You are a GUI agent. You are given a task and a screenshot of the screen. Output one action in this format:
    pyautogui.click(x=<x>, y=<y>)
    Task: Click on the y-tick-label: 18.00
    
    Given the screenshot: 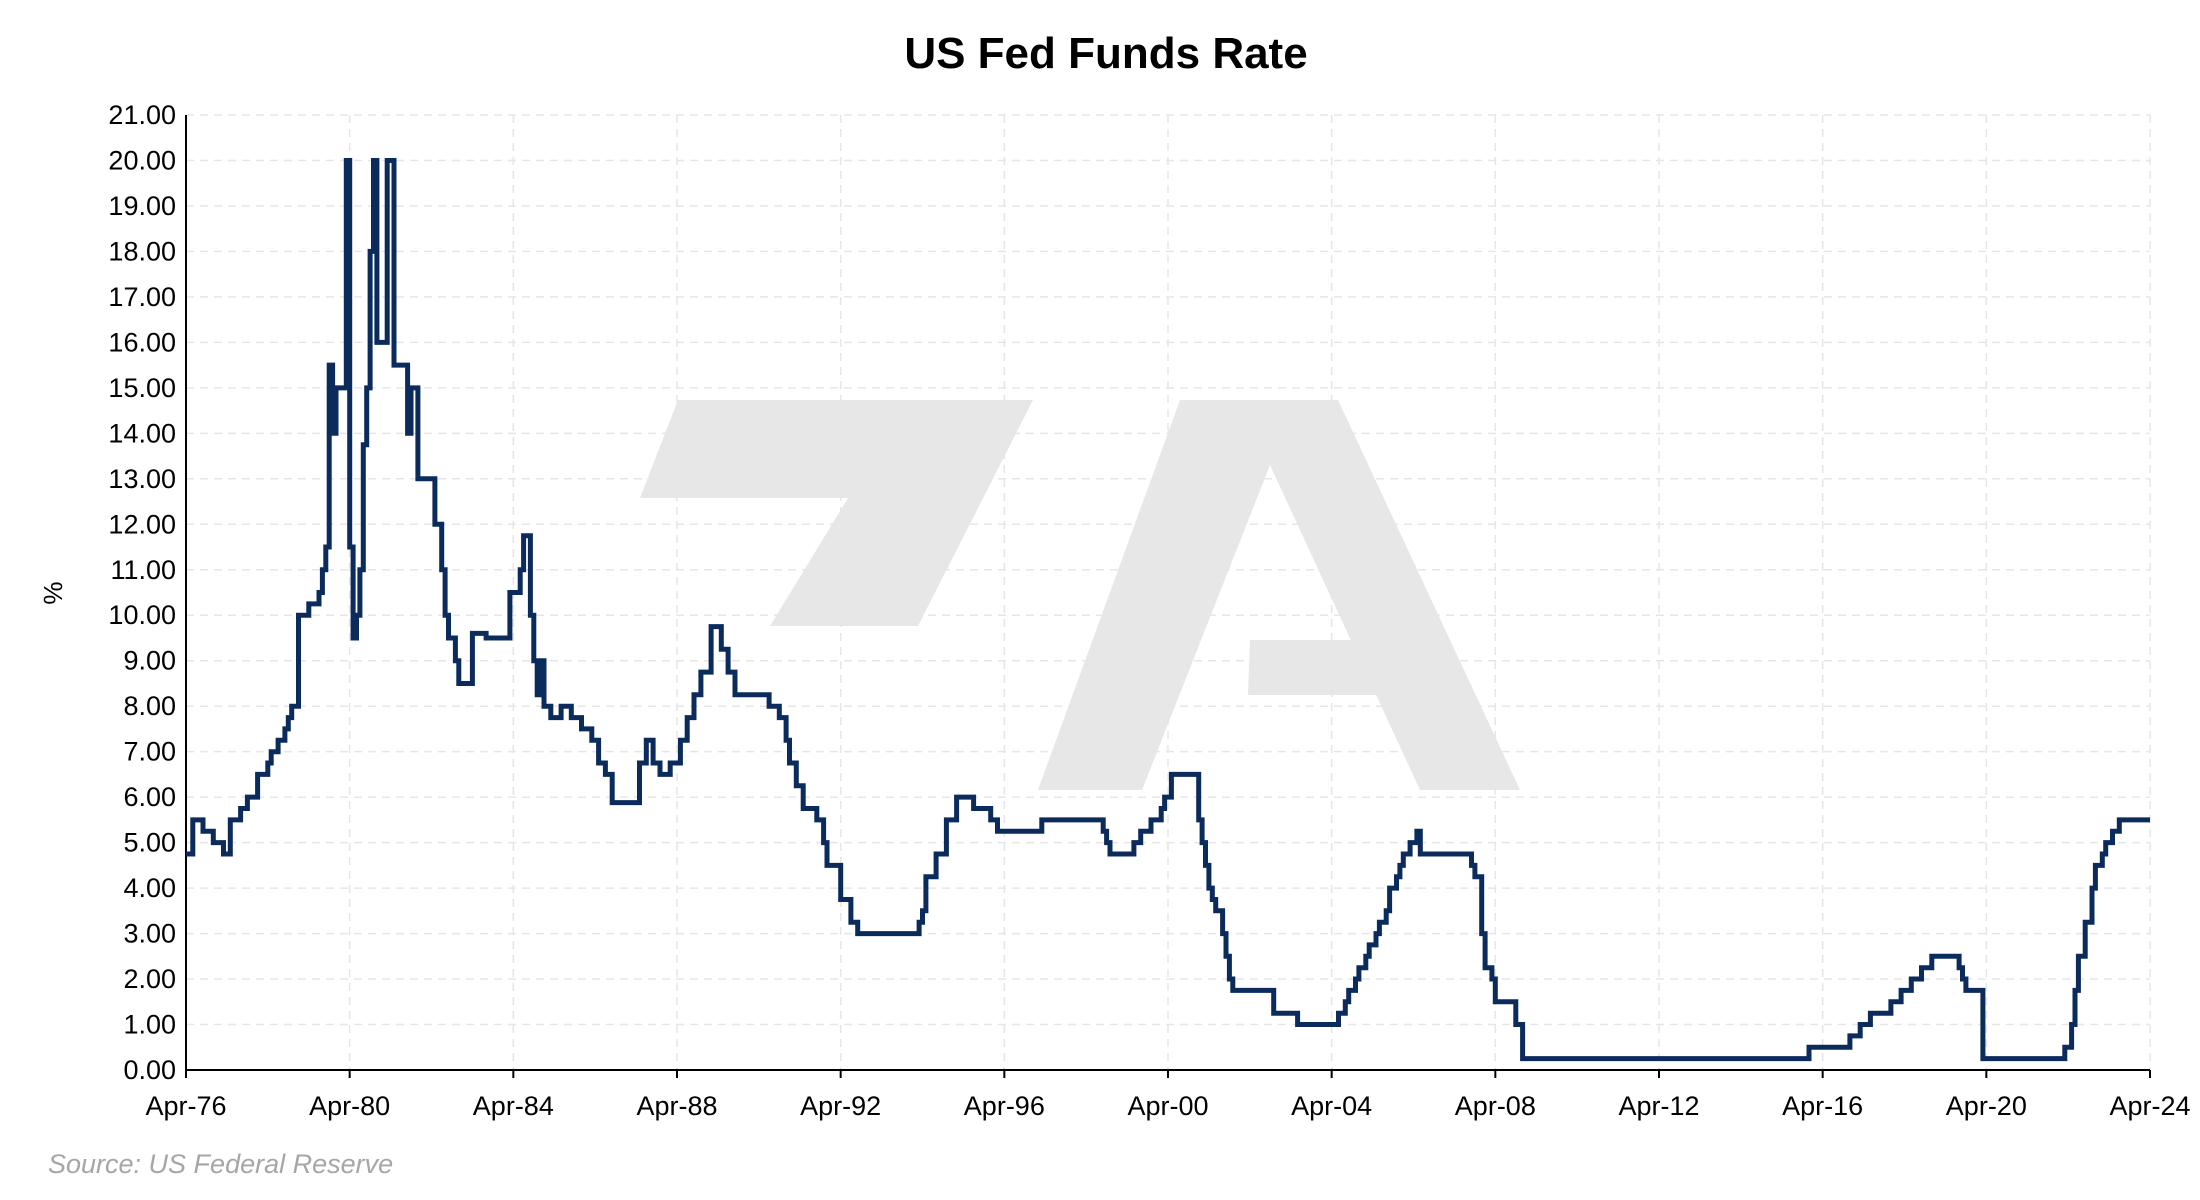 What is the action you would take?
    pyautogui.click(x=142, y=251)
    